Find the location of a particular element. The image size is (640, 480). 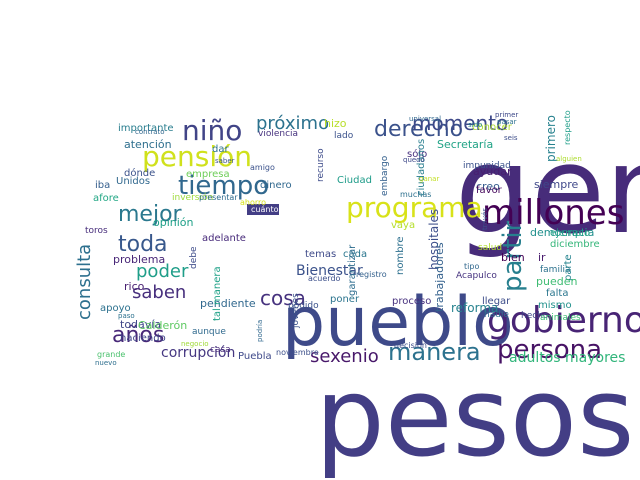

word-29: pendiente is located at coordinates (228, 303).